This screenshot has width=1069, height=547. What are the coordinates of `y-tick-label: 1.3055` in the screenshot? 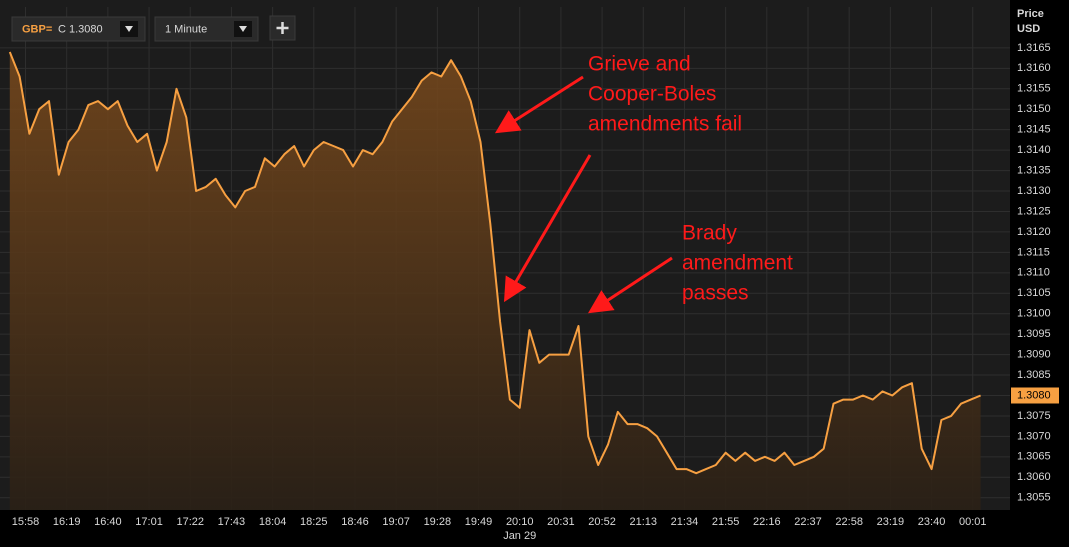 It's located at (1034, 498).